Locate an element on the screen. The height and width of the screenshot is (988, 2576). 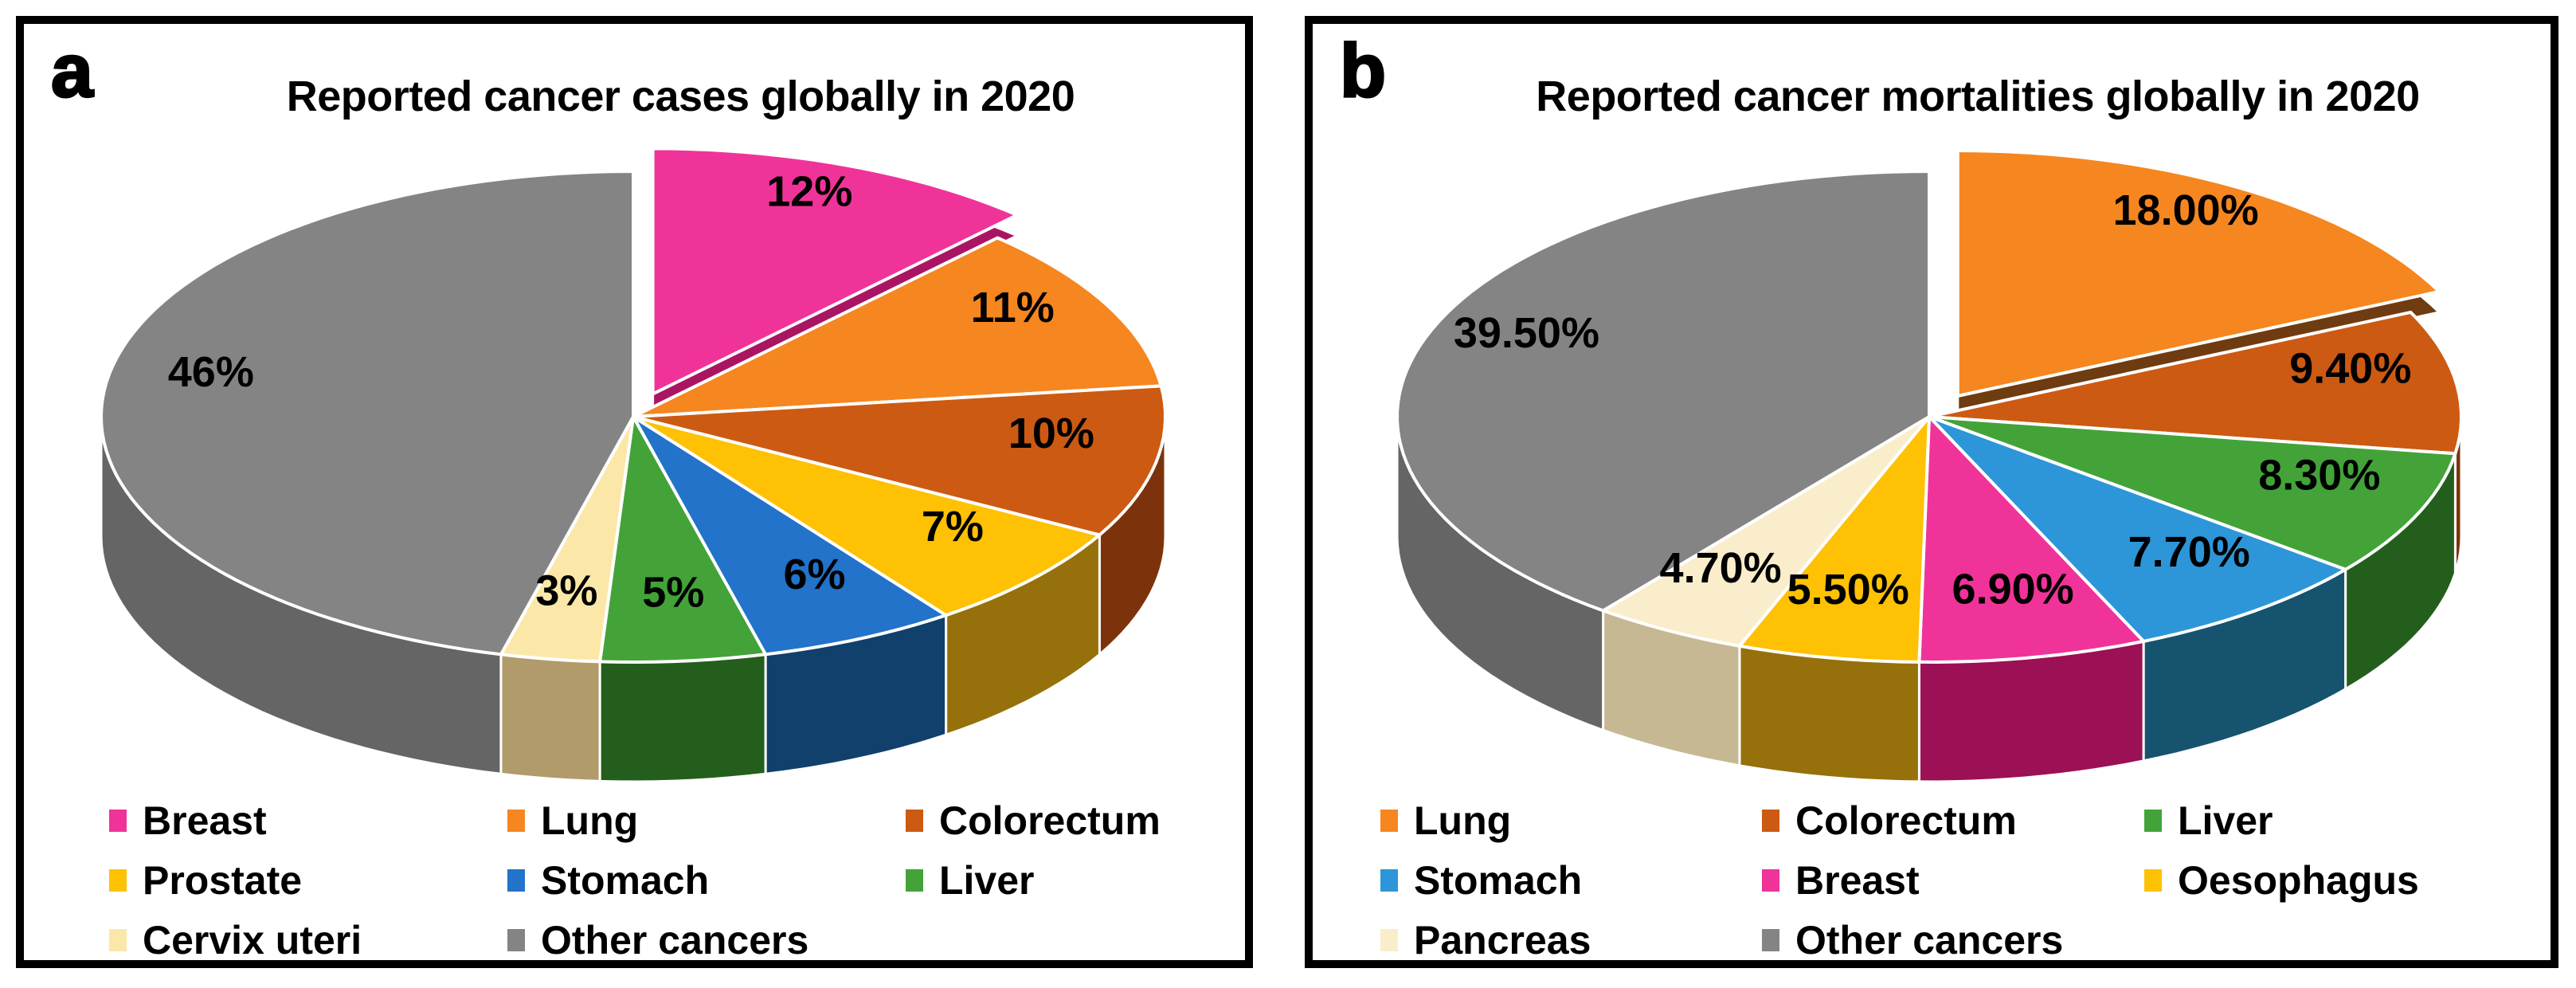
legend-label-pancreas: Pancreas is located at coordinates (1502, 940).